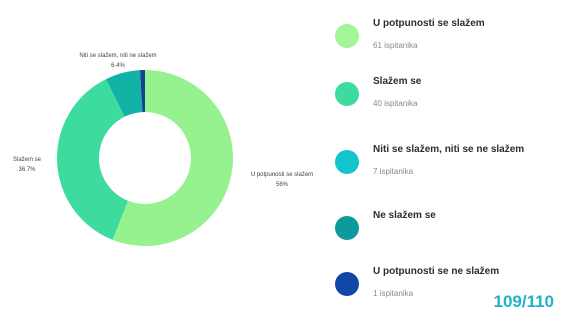  What do you see at coordinates (447, 41) in the screenshot?
I see `legend-item: U potpunosti se slažem 61 ispitanika` at bounding box center [447, 41].